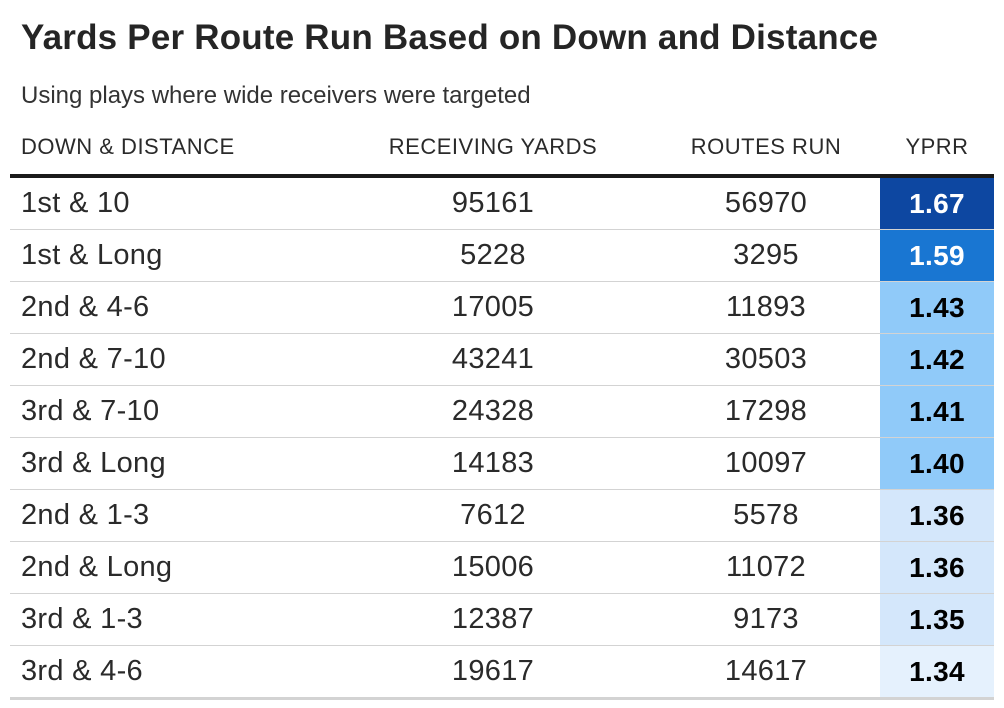 The height and width of the screenshot is (708, 1004). Describe the element at coordinates (937, 619) in the screenshot. I see `yprr-cell: 1.35` at that location.